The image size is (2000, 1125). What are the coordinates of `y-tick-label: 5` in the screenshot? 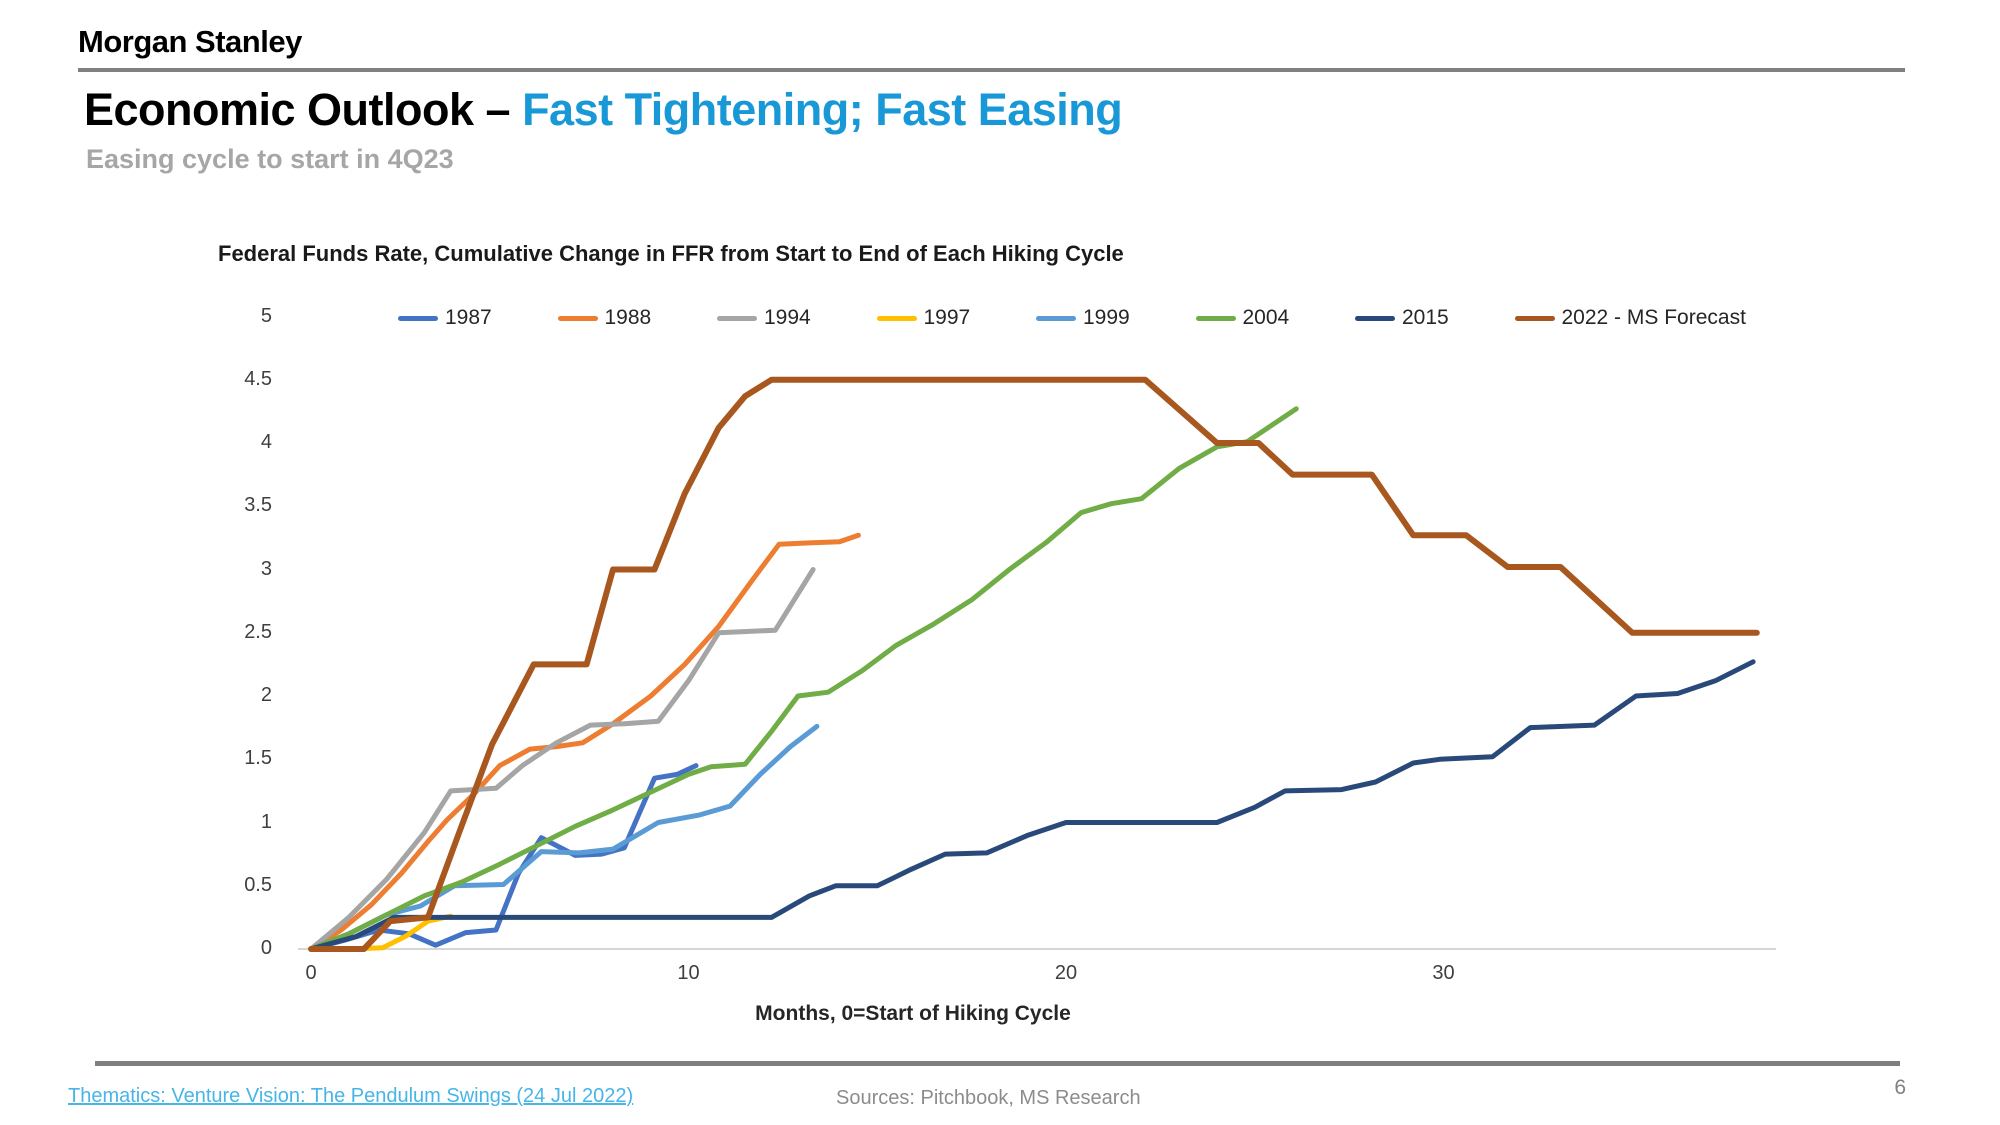 It's located at (266, 315).